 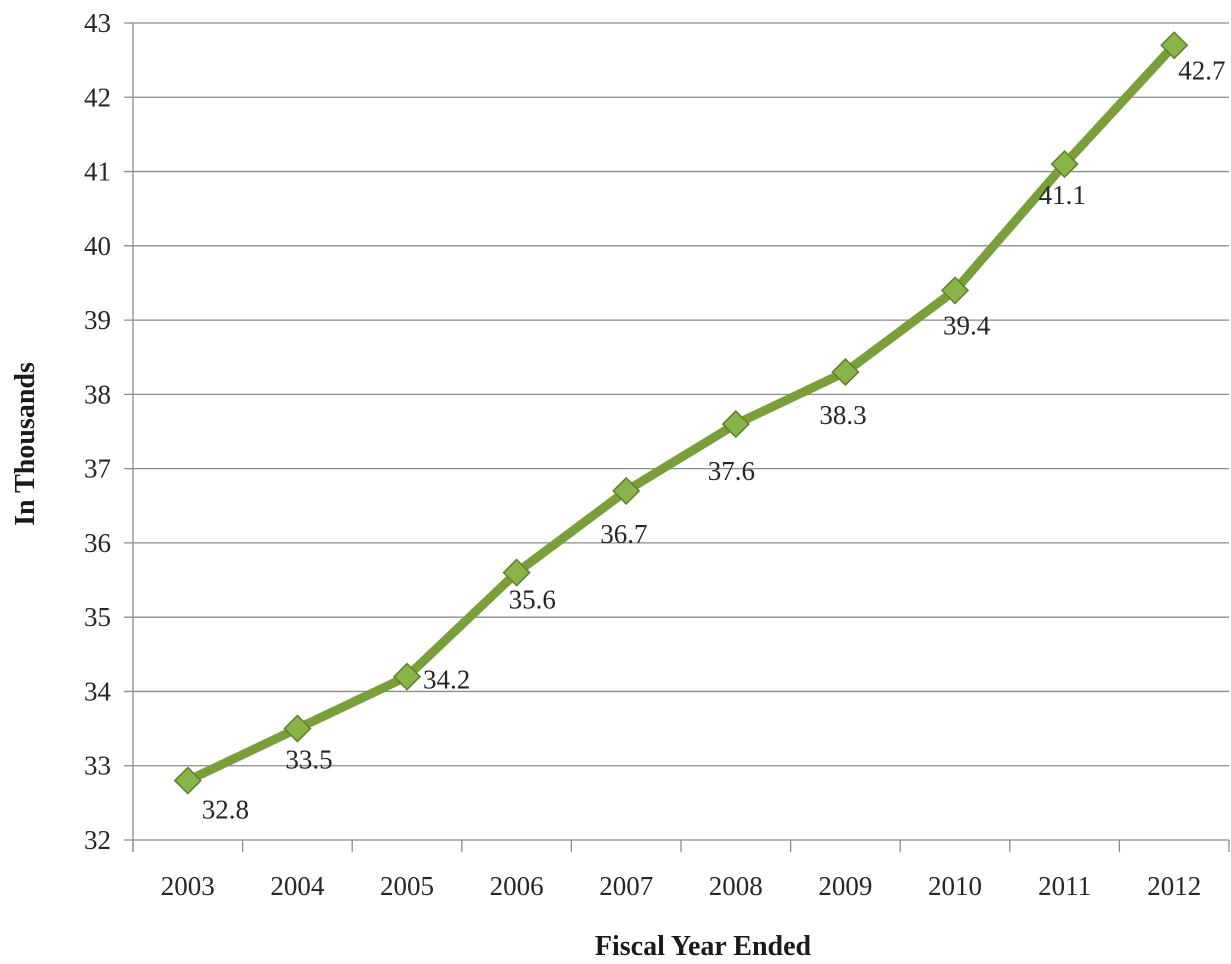 What do you see at coordinates (188, 886) in the screenshot?
I see `x-tick-label: 2003` at bounding box center [188, 886].